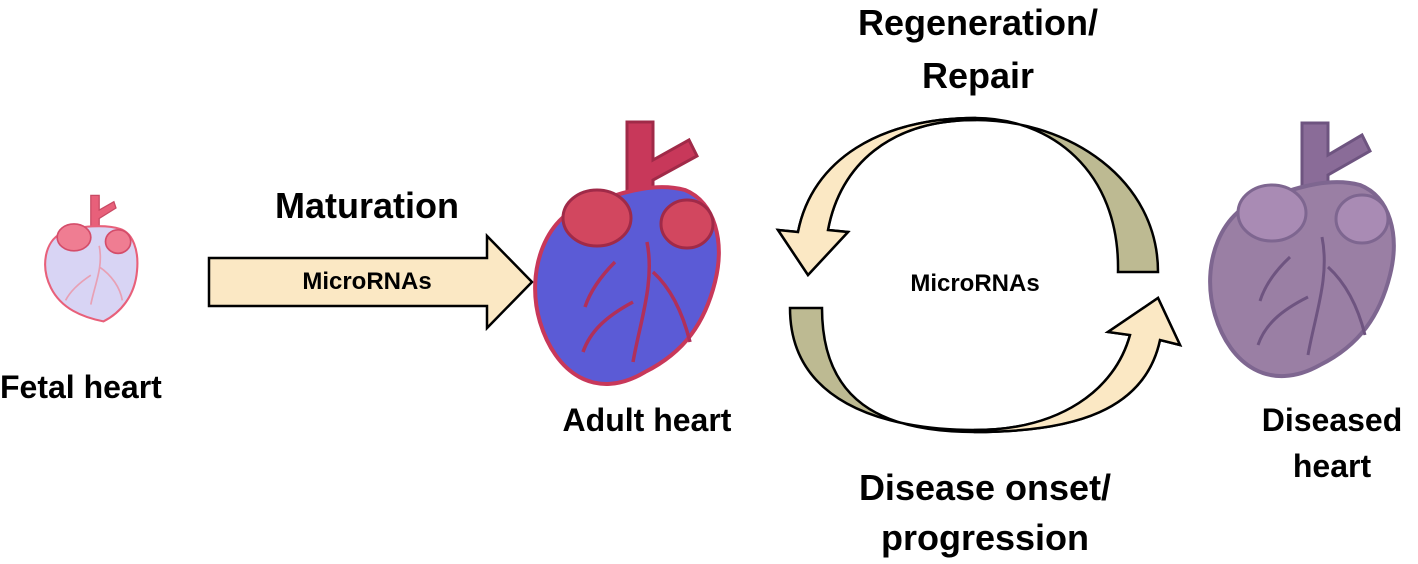 This screenshot has width=1418, height=564. What do you see at coordinates (81, 387) in the screenshot?
I see `fetal-heart-label: Fetal heart` at bounding box center [81, 387].